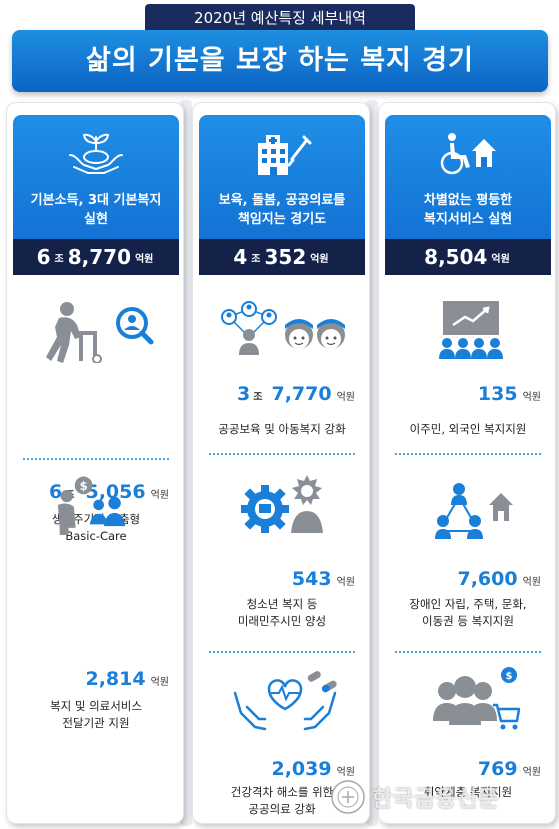  Describe the element at coordinates (285, 701) in the screenshot. I see `heart-care-hands-icon` at that location.